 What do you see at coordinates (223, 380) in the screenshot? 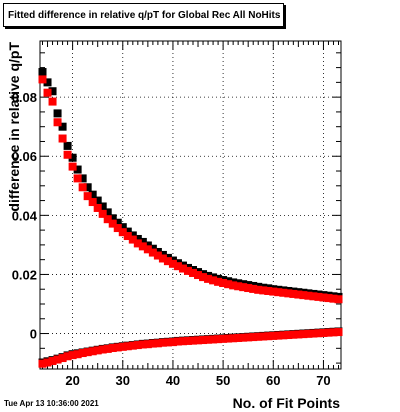
I see `x-tick-label: 50` at bounding box center [223, 380].